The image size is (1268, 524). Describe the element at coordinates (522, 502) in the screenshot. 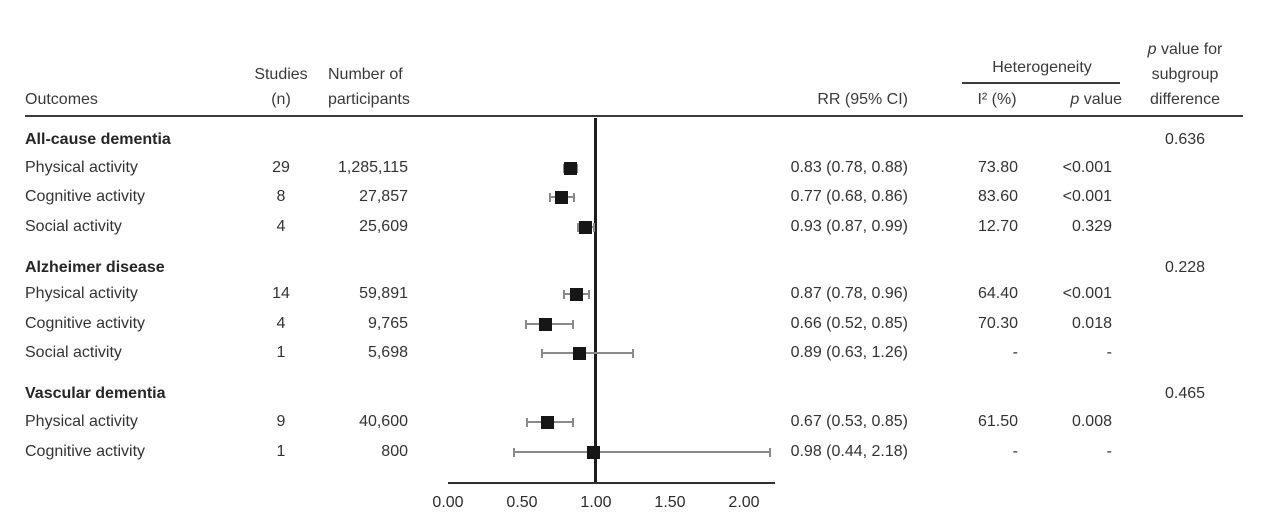

I see `axis-tick-label: 0.50` at that location.